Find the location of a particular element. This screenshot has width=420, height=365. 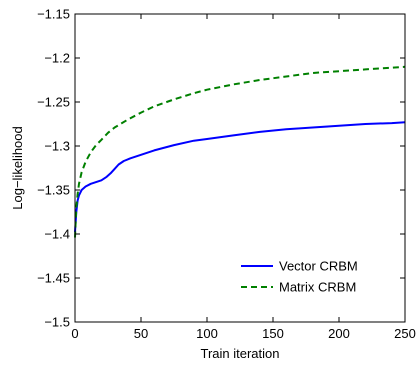

legend-label: Vector CRBM is located at coordinates (318, 266).